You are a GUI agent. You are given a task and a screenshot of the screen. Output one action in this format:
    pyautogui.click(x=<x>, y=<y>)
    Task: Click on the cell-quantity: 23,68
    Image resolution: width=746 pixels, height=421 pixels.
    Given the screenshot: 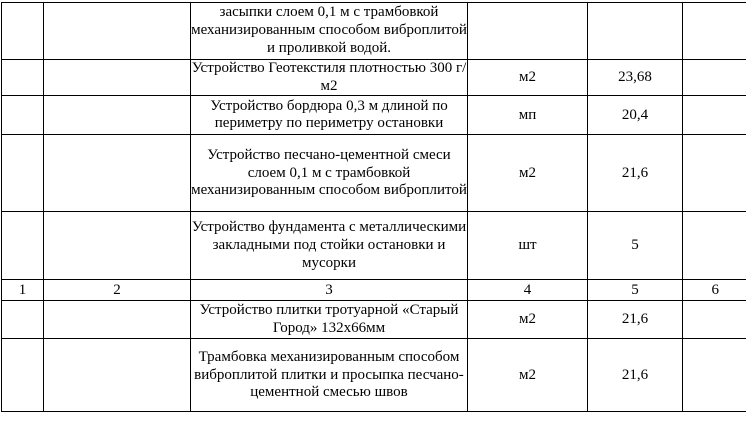 What is the action you would take?
    pyautogui.click(x=635, y=77)
    